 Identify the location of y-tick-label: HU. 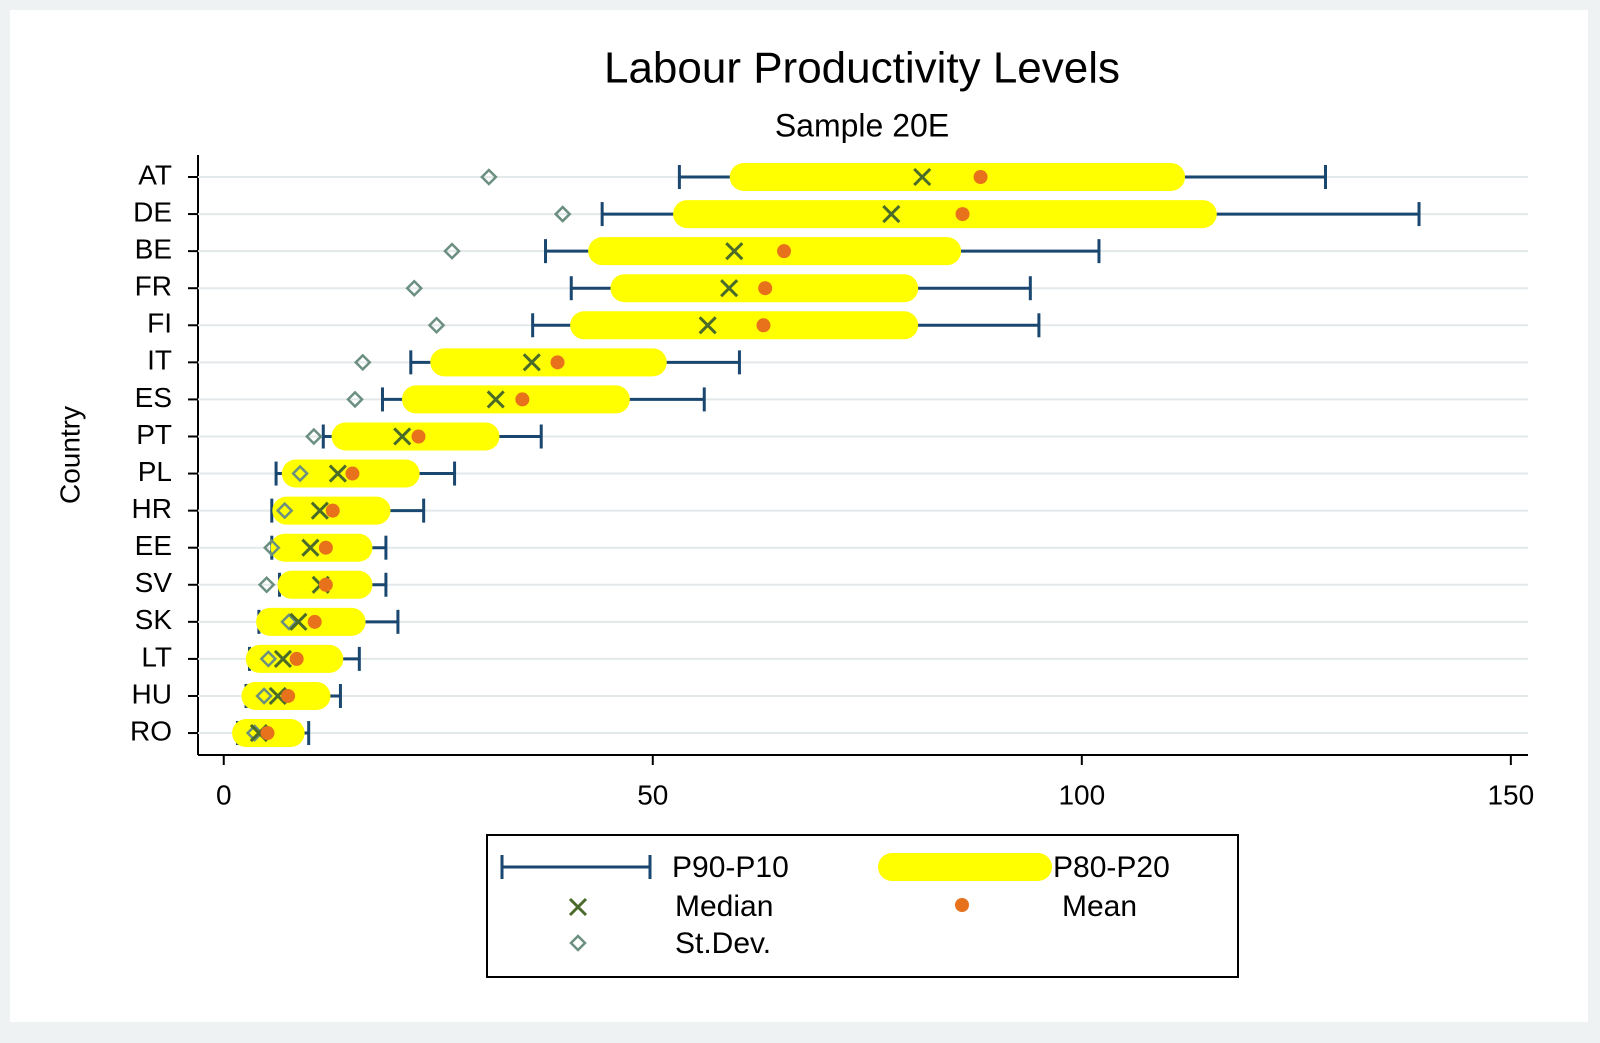
(152, 693).